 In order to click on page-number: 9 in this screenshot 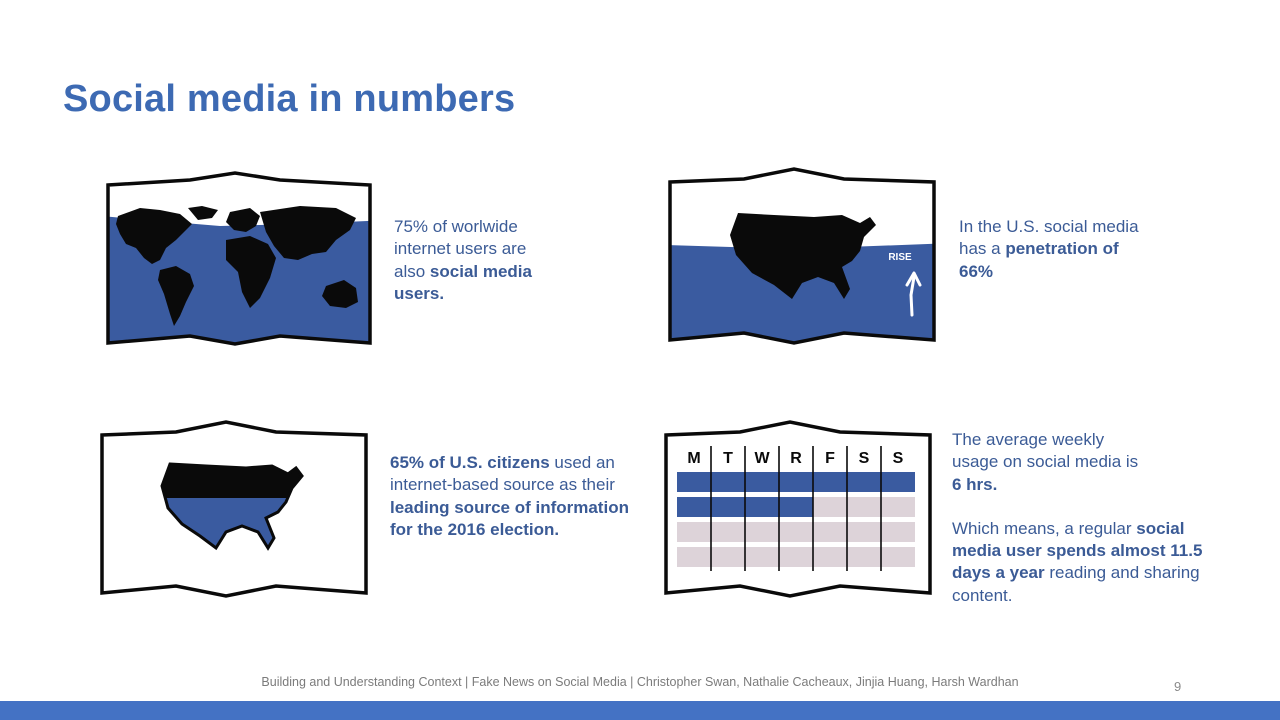, I will do `click(1178, 686)`.